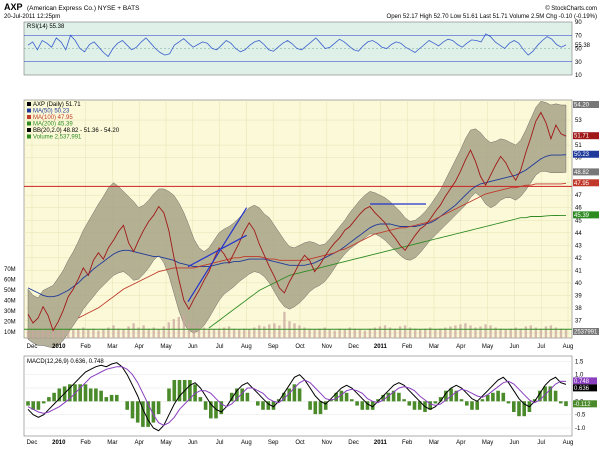  I want to click on legend-entry: MA(50) 50.23, so click(51, 112).